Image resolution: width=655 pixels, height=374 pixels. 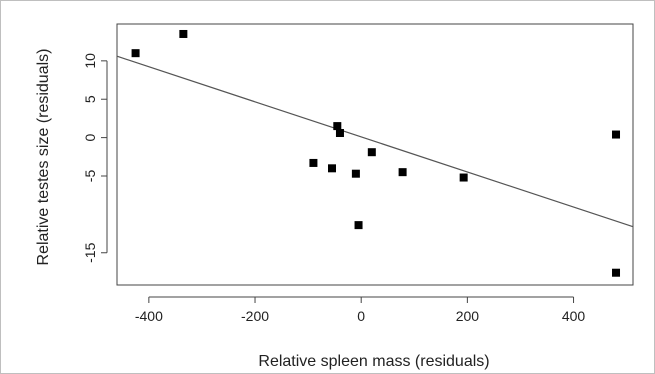 What do you see at coordinates (361, 316) in the screenshot?
I see `x-tick-label: 0` at bounding box center [361, 316].